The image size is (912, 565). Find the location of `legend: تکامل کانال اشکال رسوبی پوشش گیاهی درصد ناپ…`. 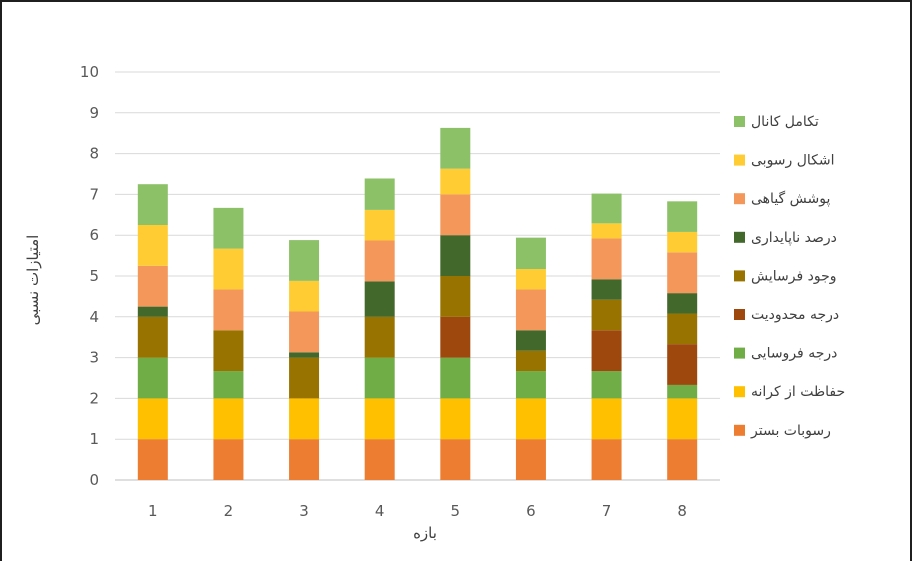

legend: تکامل کانال اشکال رسوبی پوشش گیاهی درصد ناپ… is located at coordinates (789, 276).